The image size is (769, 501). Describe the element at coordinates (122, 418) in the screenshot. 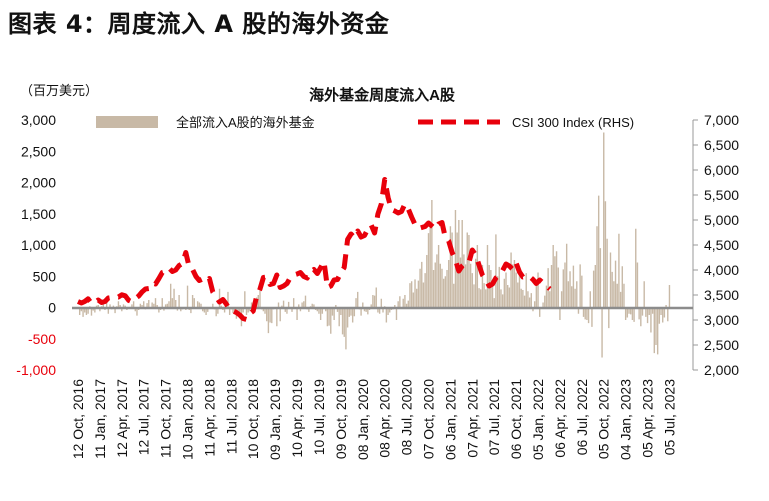

I see `x-tick-label: 12 Apr, 2017` at that location.